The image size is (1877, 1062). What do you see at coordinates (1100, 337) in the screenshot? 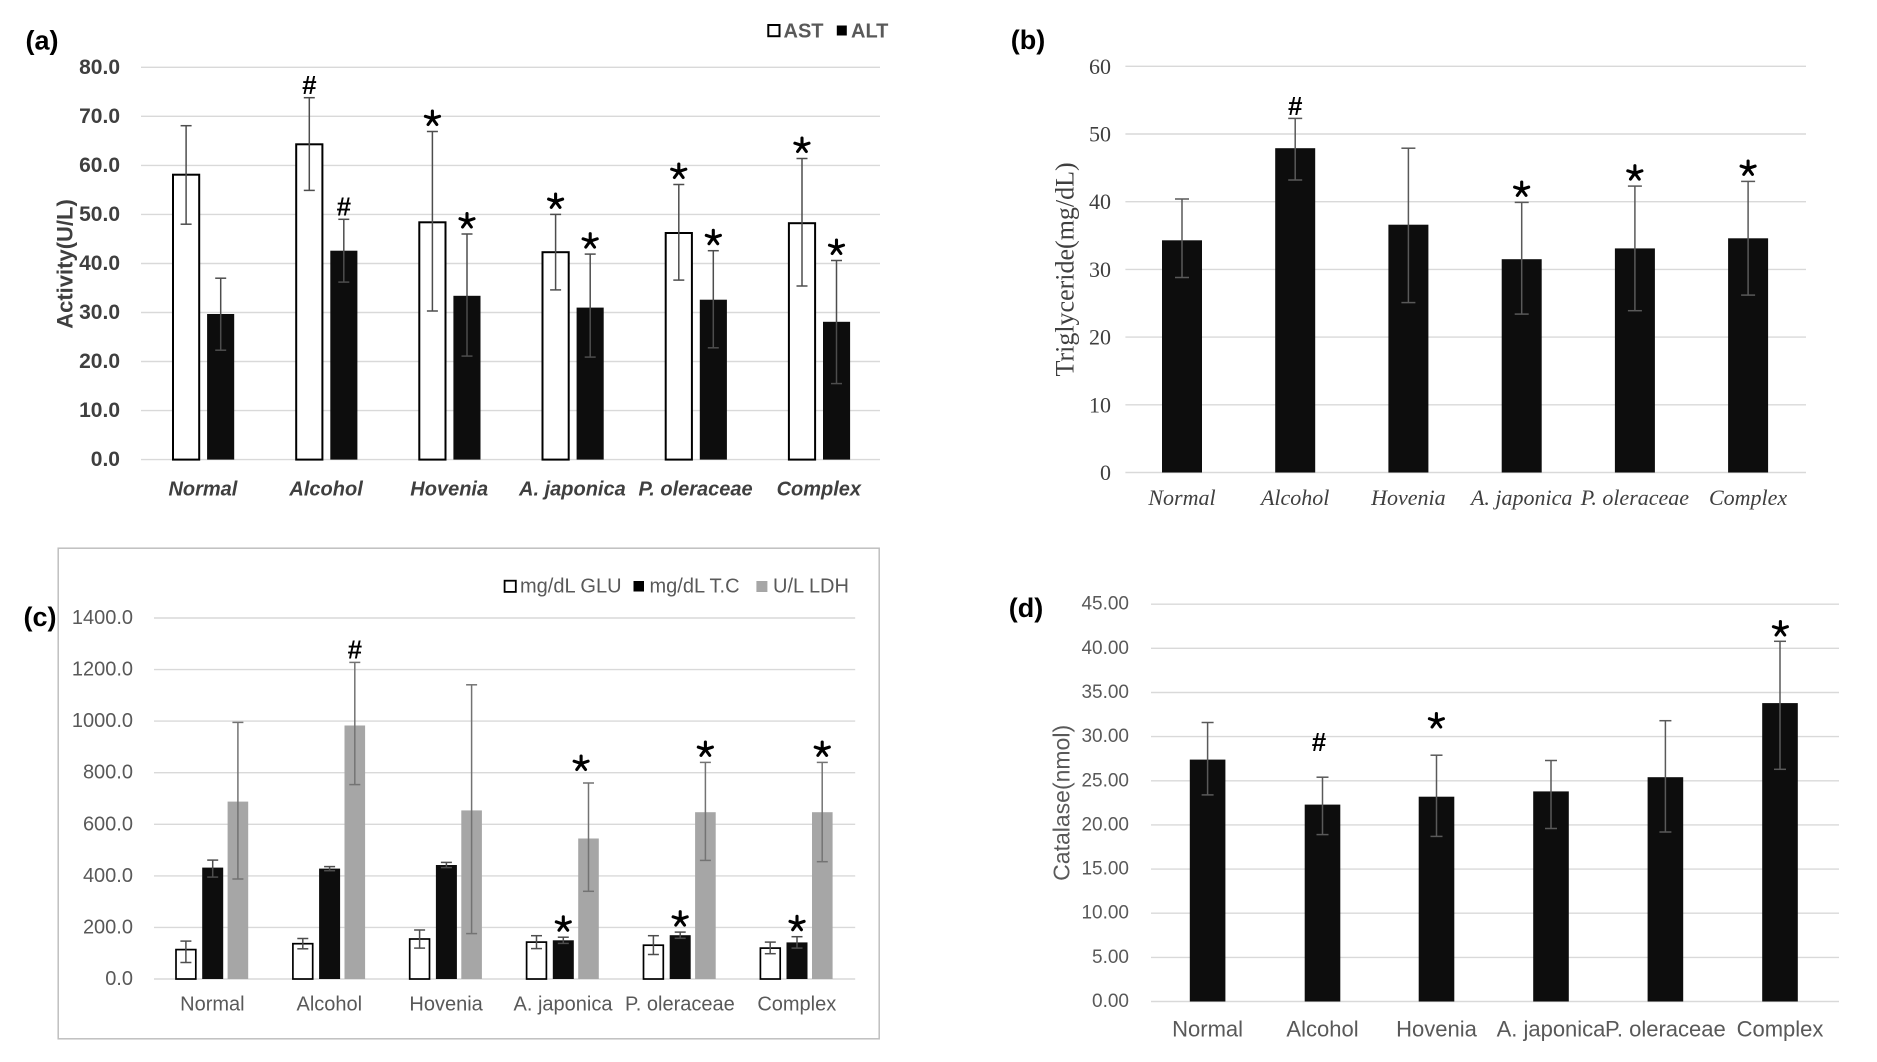
I see `svg-text: 20` at bounding box center [1100, 337].